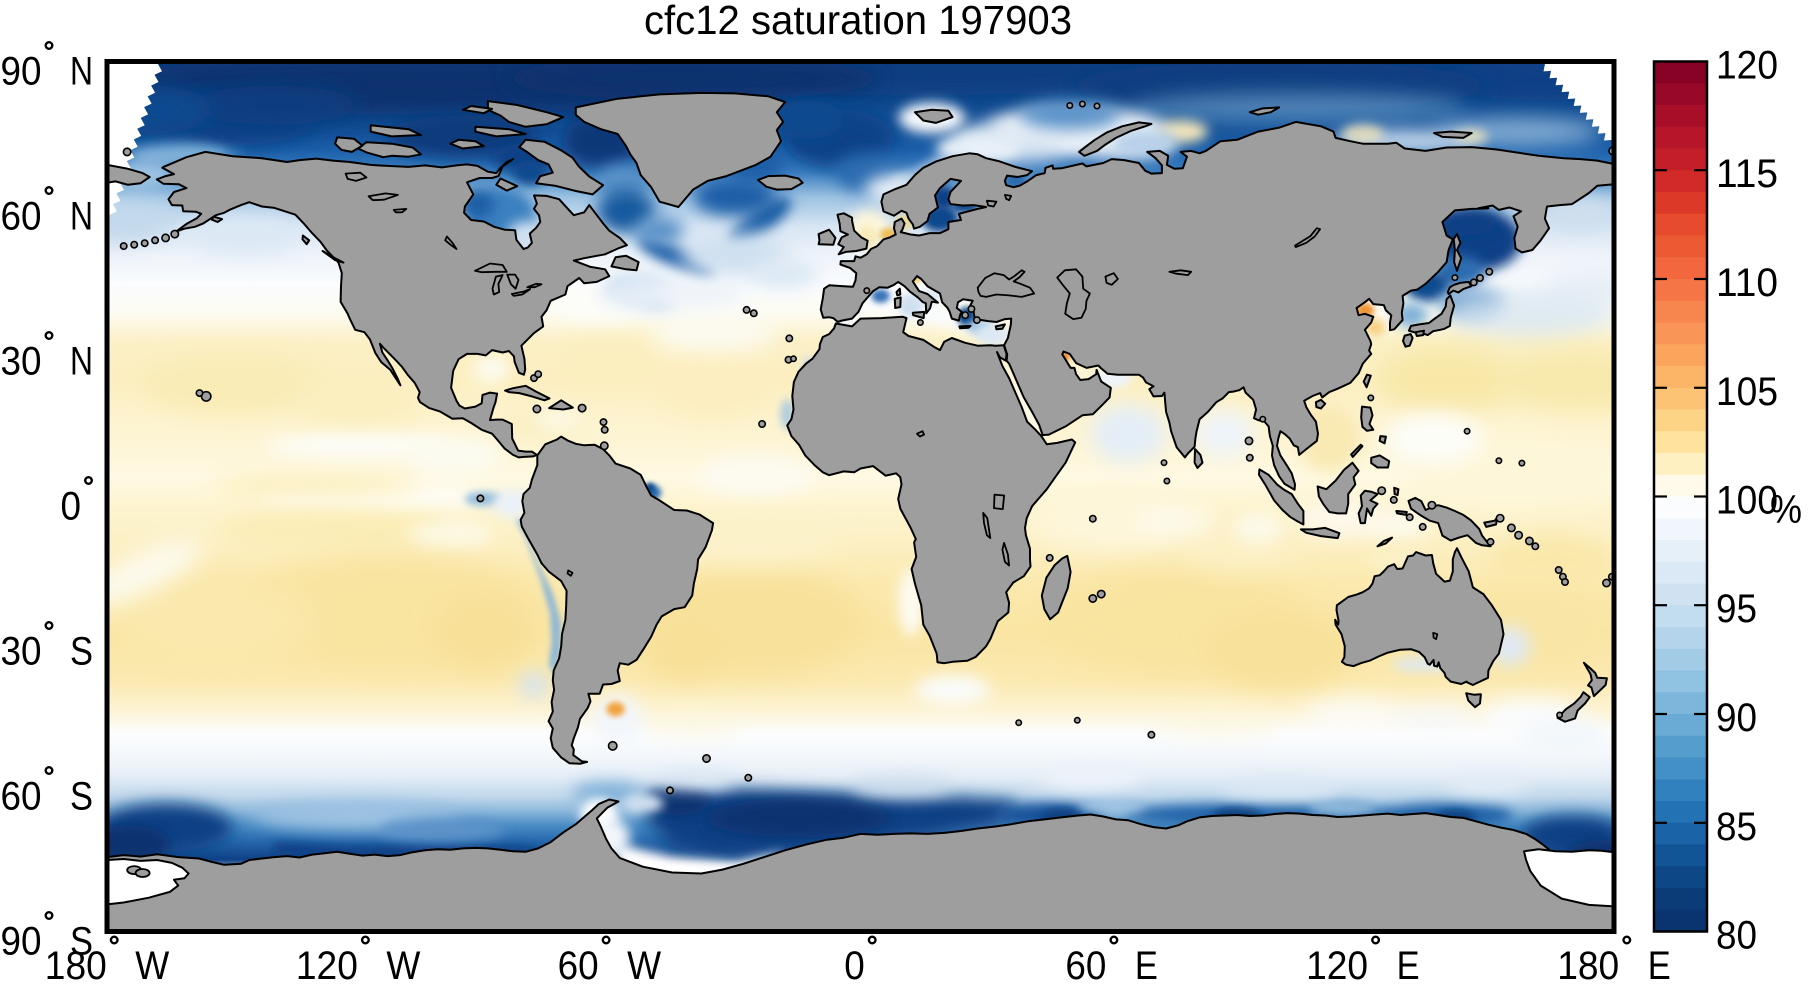 This screenshot has width=1808, height=989. I want to click on svg-text: 105, so click(1747, 392).